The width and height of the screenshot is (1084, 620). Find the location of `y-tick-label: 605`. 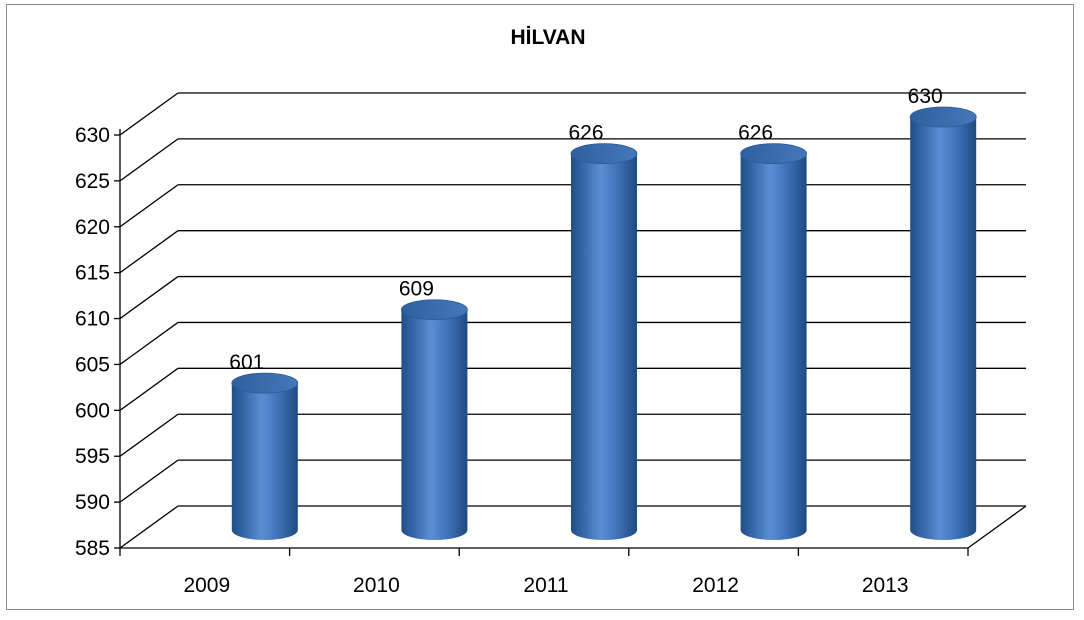

y-tick-label: 605 is located at coordinates (92, 364).